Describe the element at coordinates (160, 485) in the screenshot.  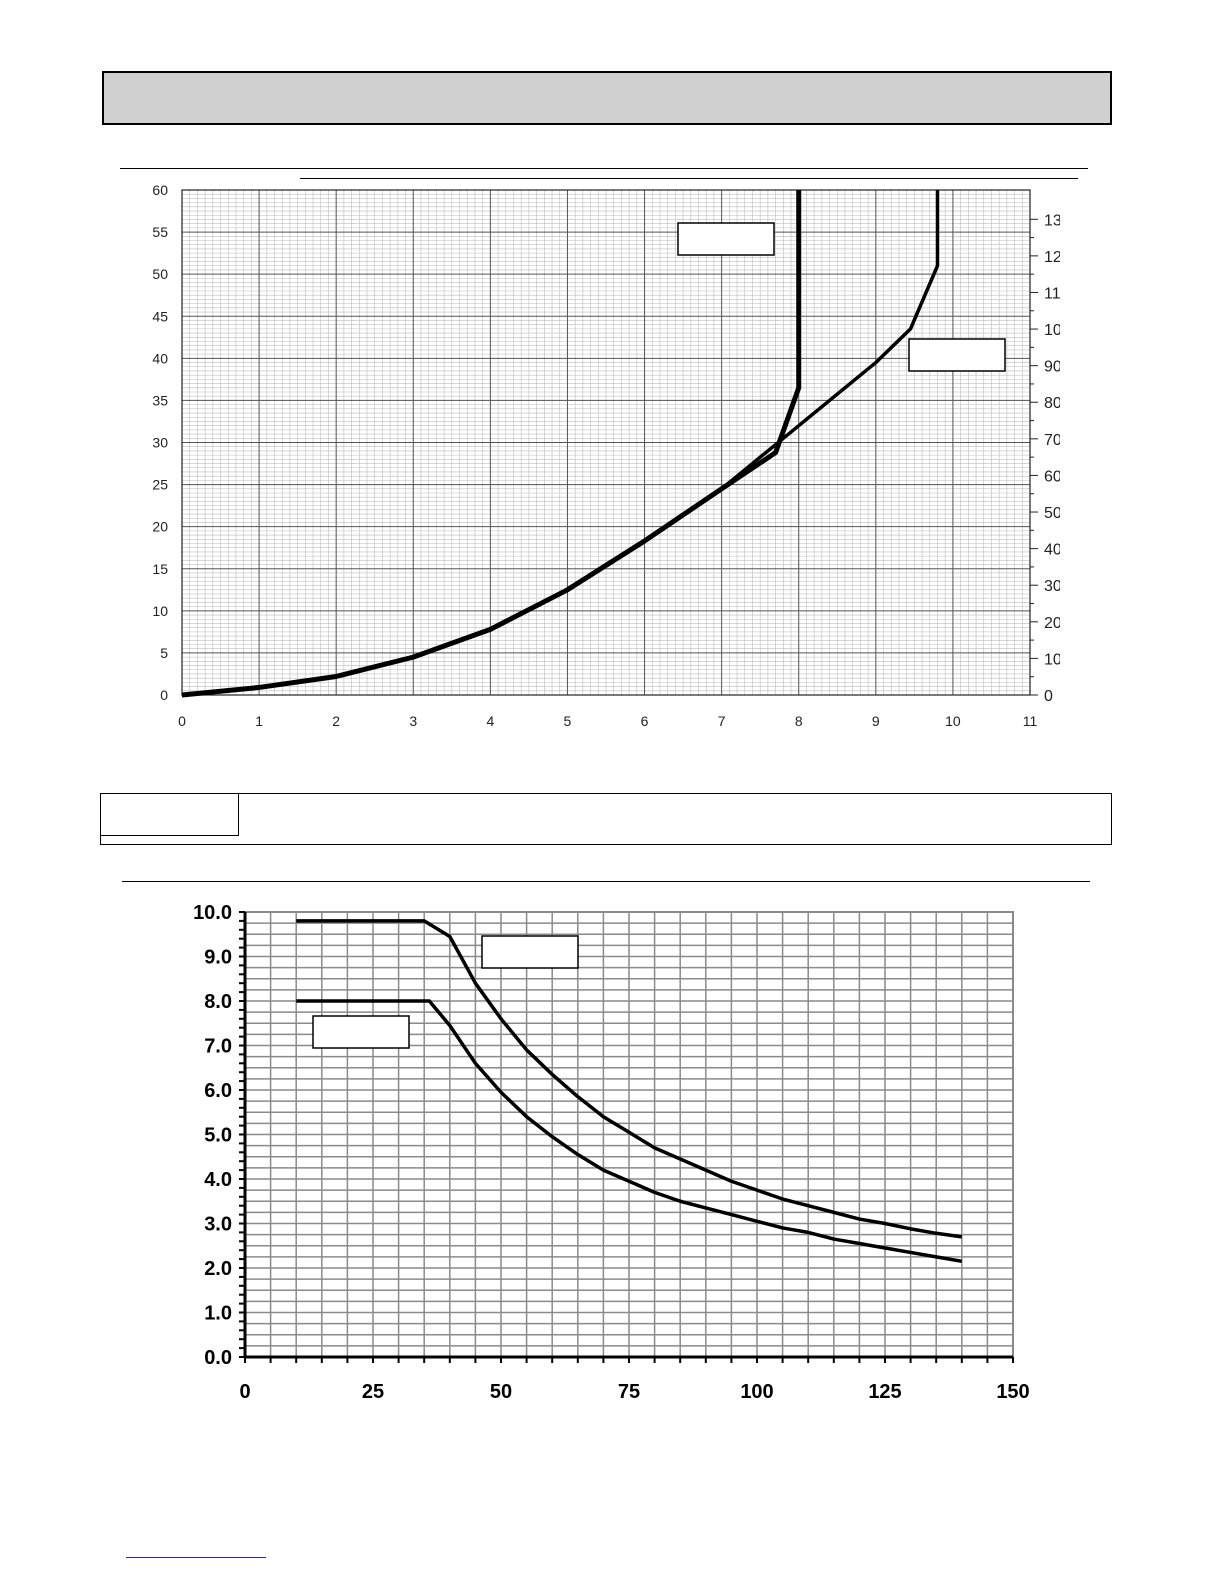
I see `y-tick-label: 25` at that location.